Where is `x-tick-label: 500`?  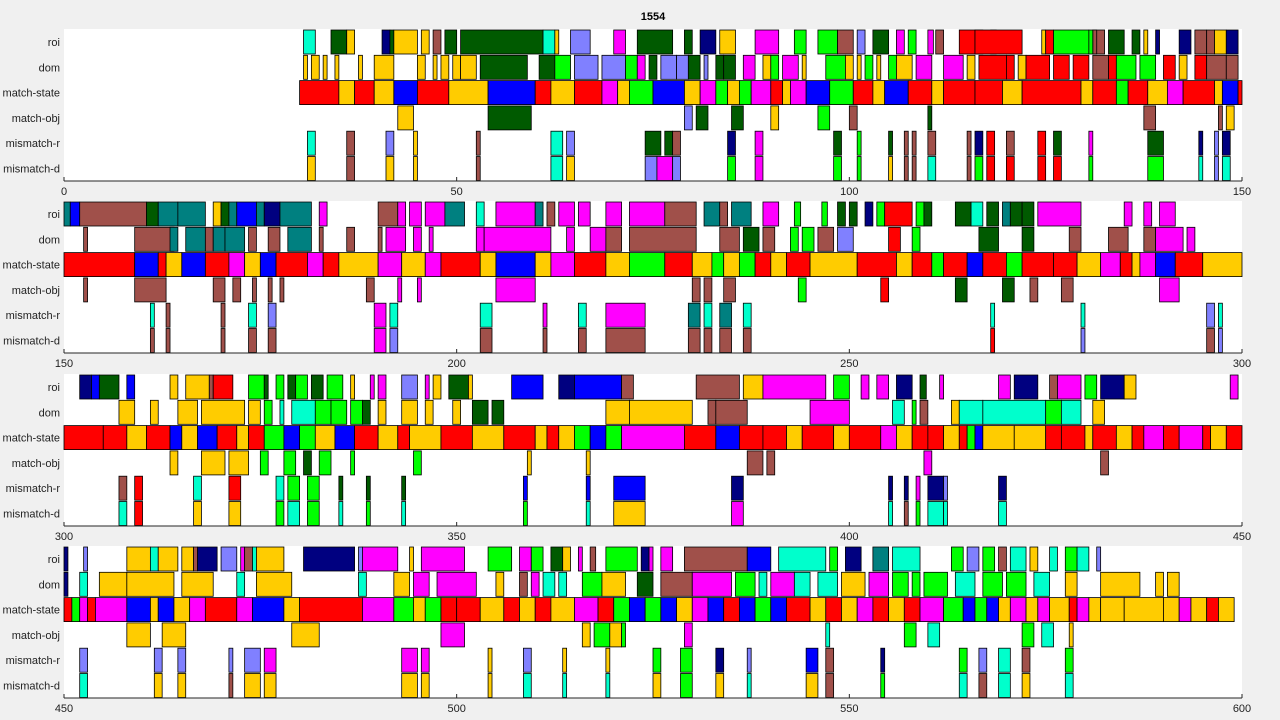 x-tick-label: 500 is located at coordinates (456, 709).